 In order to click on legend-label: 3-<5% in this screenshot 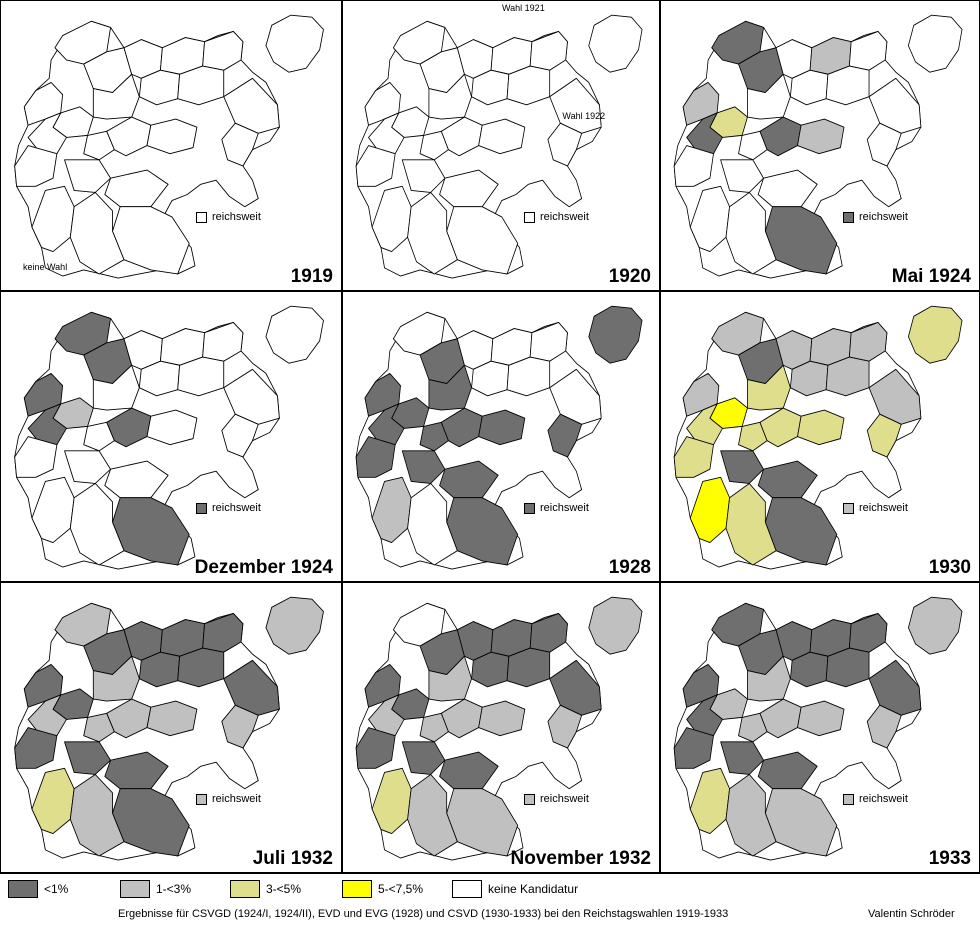, I will do `click(283, 889)`.